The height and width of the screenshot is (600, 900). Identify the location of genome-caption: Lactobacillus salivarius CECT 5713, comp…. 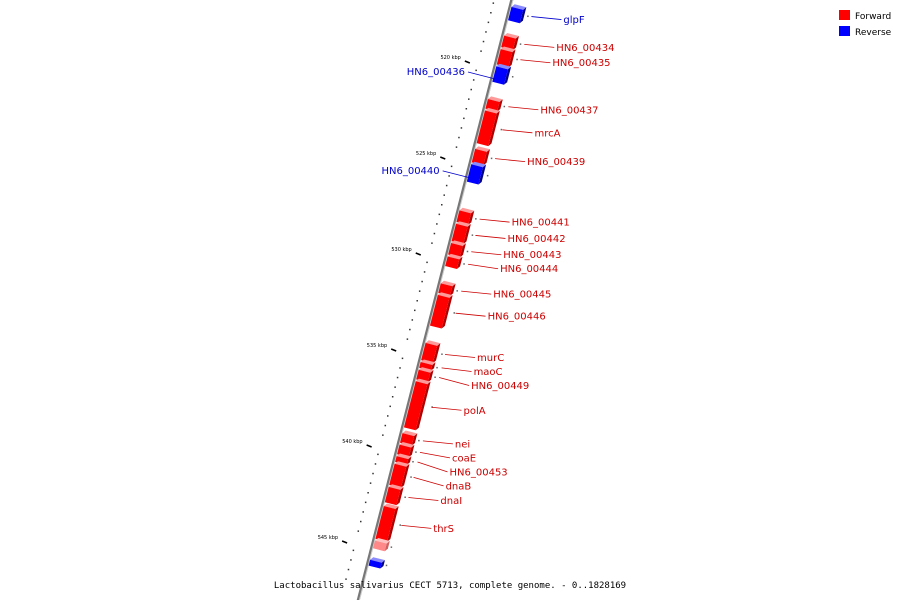
(450, 586).